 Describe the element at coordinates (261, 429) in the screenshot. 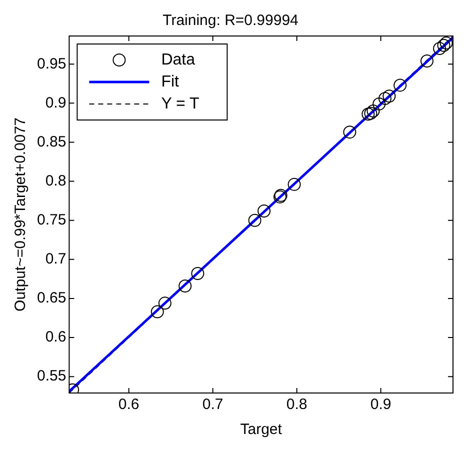

I see `x-axis-title: Target` at that location.